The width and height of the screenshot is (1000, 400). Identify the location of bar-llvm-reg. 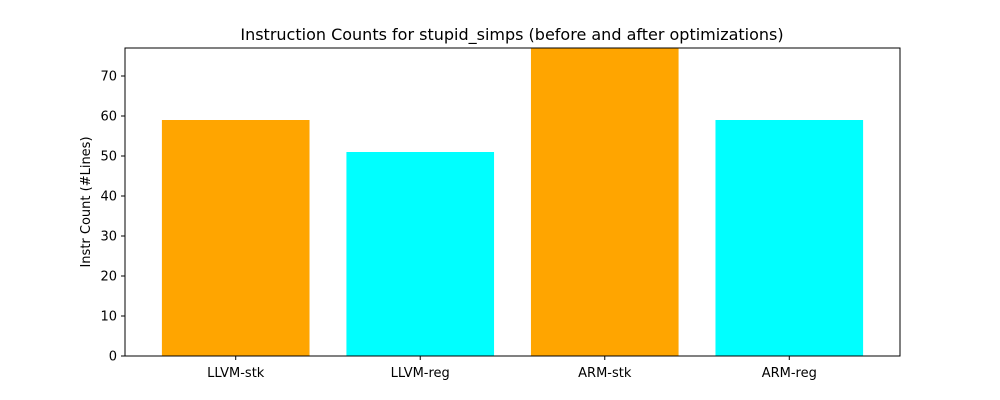
(420, 254).